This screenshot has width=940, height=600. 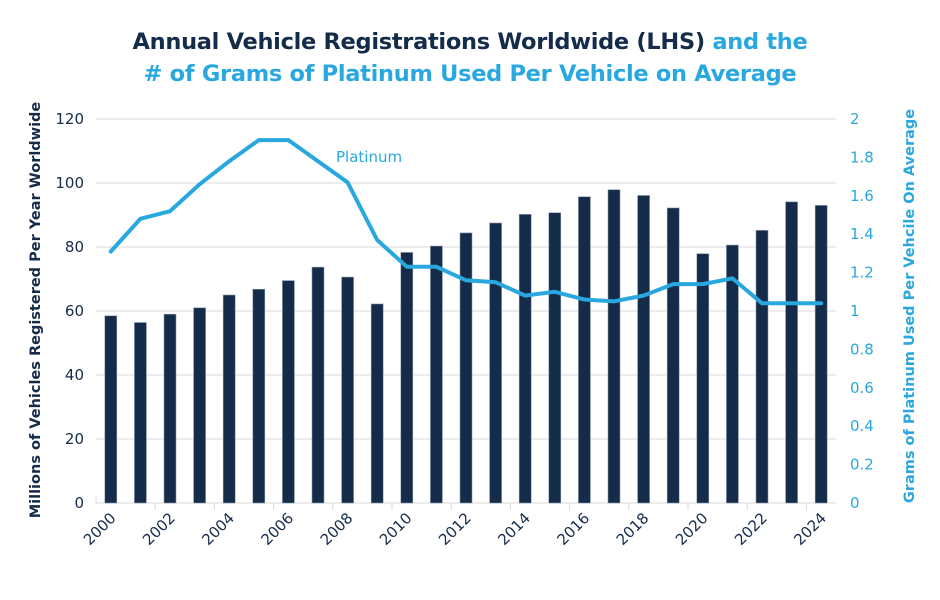 I want to click on bar-2023, so click(x=791, y=352).